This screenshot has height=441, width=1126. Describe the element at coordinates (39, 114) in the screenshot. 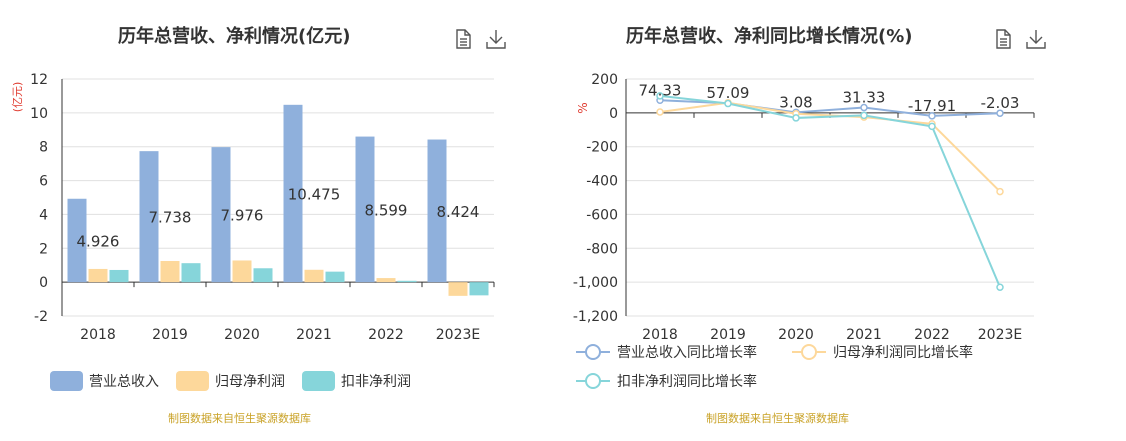

I see `y-tick-label: 10` at that location.